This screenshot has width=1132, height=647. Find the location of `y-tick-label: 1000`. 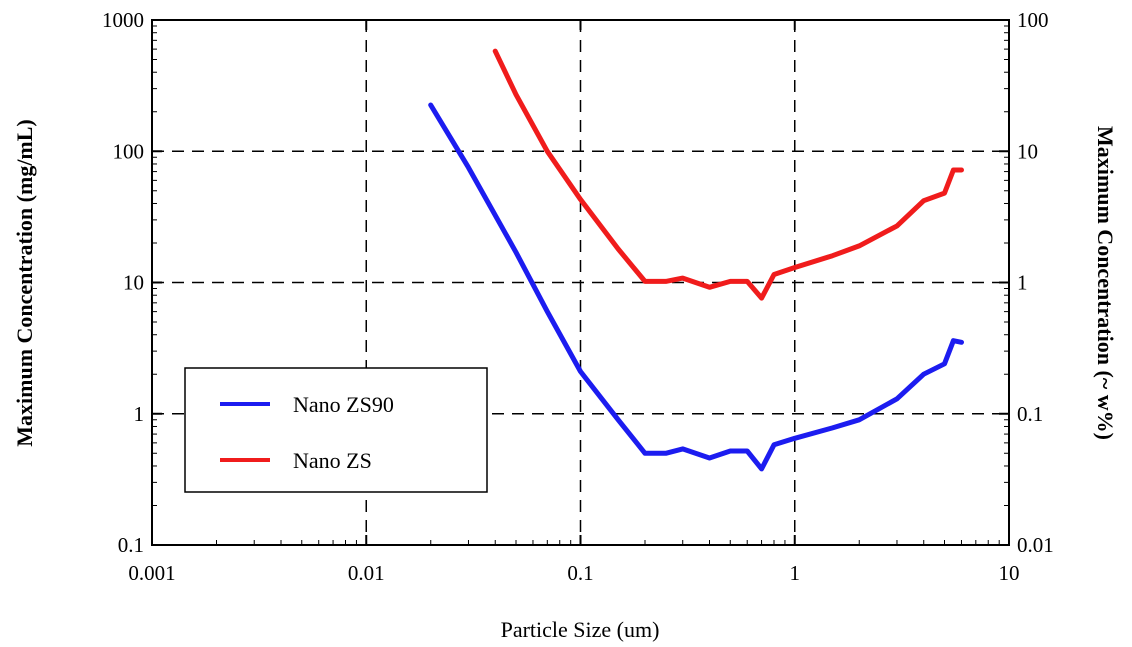

y-tick-label: 1000 is located at coordinates (123, 20).